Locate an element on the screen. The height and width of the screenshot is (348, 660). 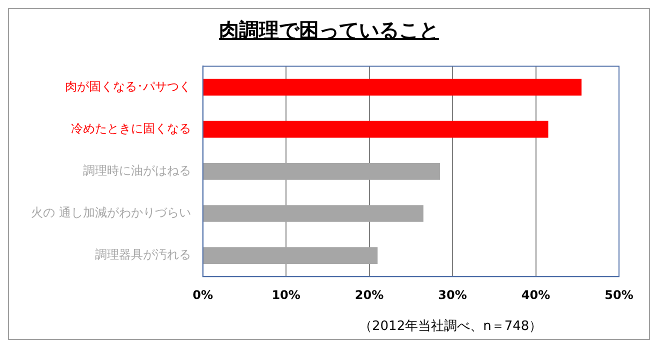
y-tick-label: 調理器具が汚れる is located at coordinates (142, 255).